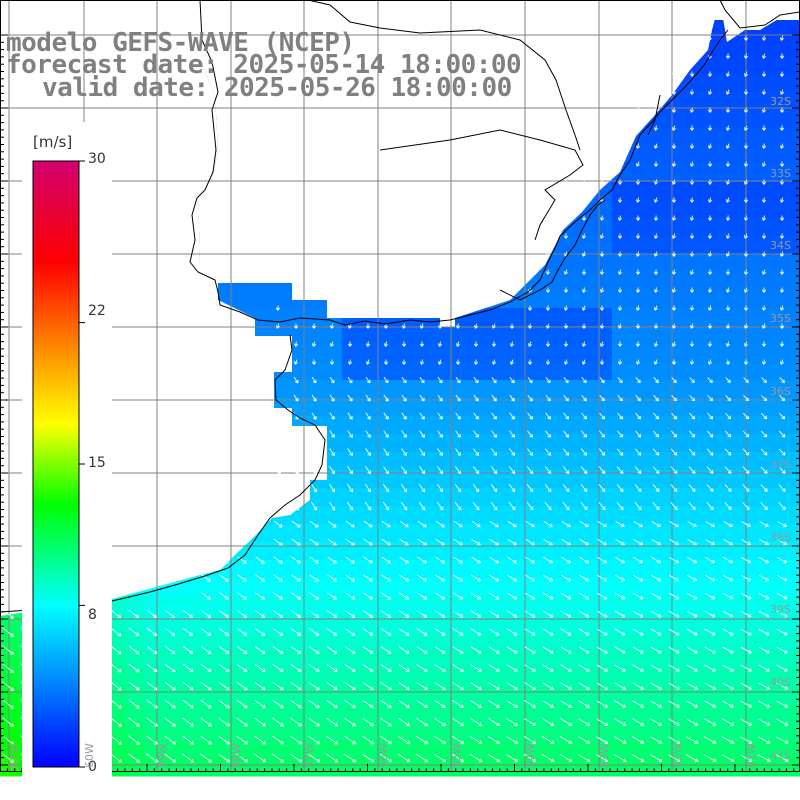 This screenshot has width=800, height=800. What do you see at coordinates (236, 755) in the screenshot?
I see `lon-label: 58W` at bounding box center [236, 755].